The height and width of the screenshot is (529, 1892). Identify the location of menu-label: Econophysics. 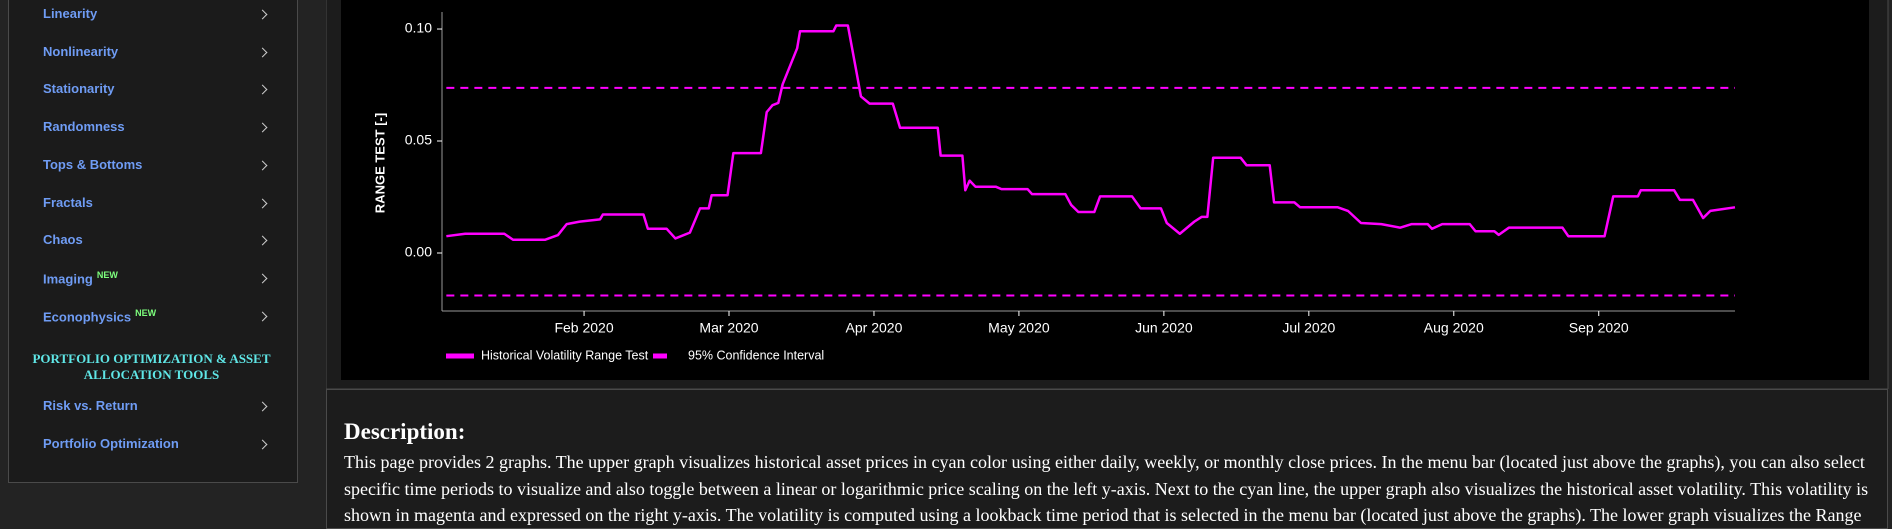
(87, 316).